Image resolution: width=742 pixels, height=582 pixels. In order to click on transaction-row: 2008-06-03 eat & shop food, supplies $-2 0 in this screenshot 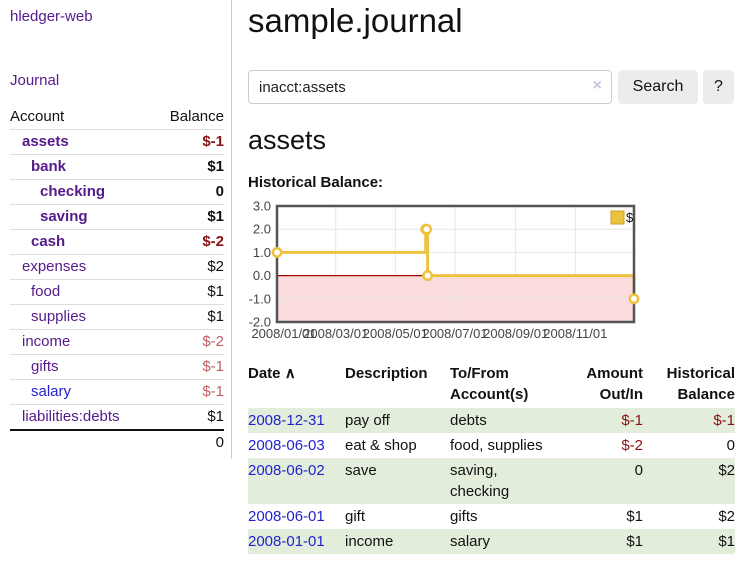, I will do `click(491, 445)`.